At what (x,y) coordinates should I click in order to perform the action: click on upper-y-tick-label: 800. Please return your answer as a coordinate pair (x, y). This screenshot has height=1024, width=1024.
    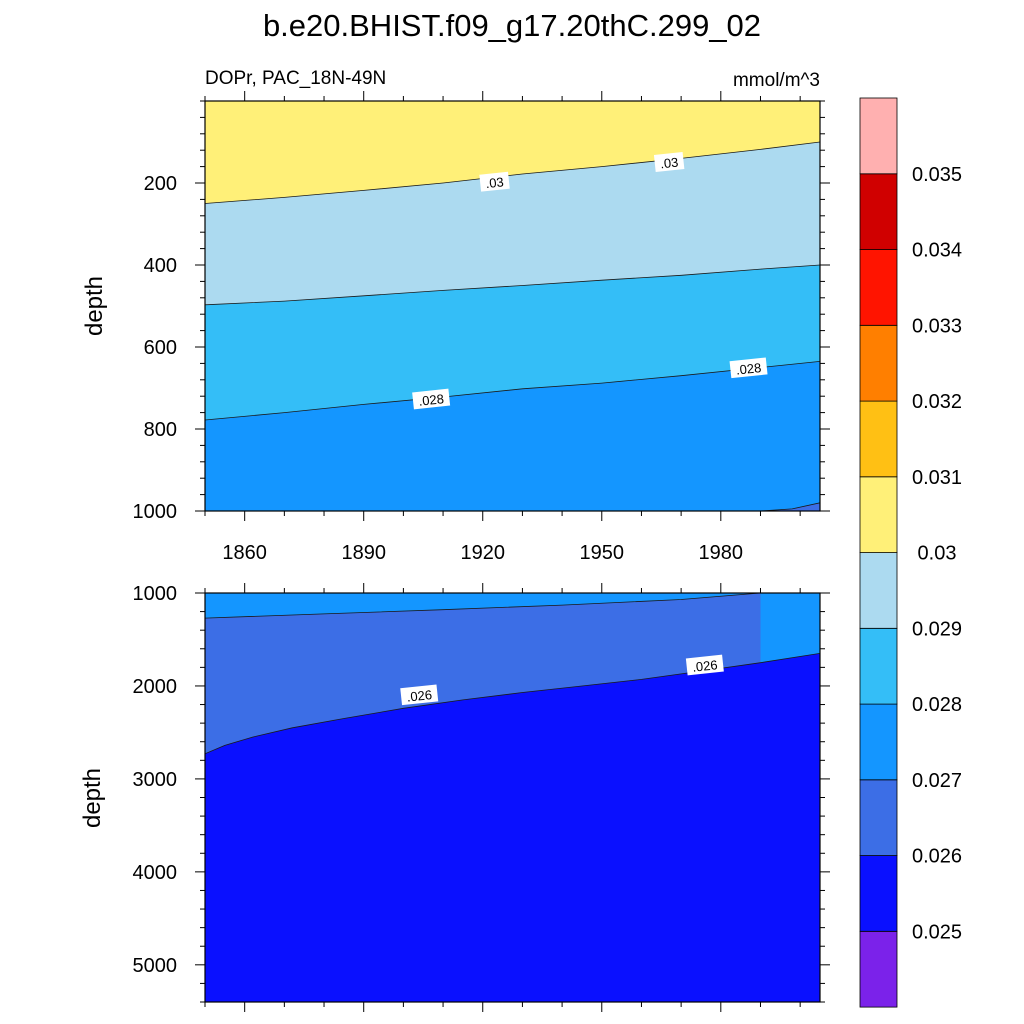
    Looking at the image, I should click on (160, 430).